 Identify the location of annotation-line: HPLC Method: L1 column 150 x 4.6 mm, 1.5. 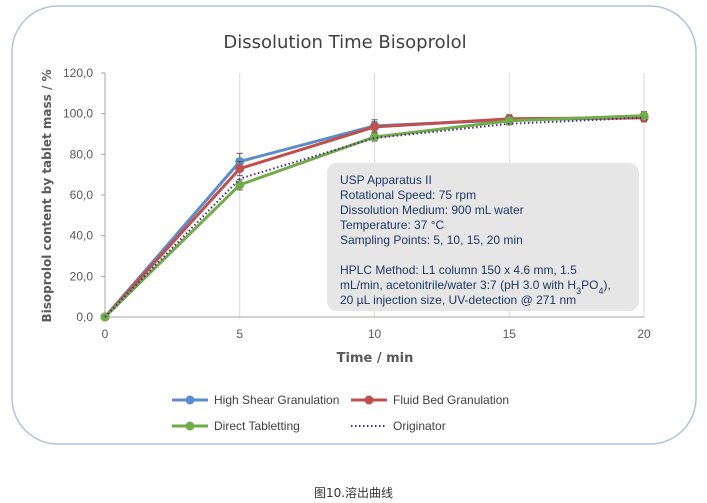
(458, 270).